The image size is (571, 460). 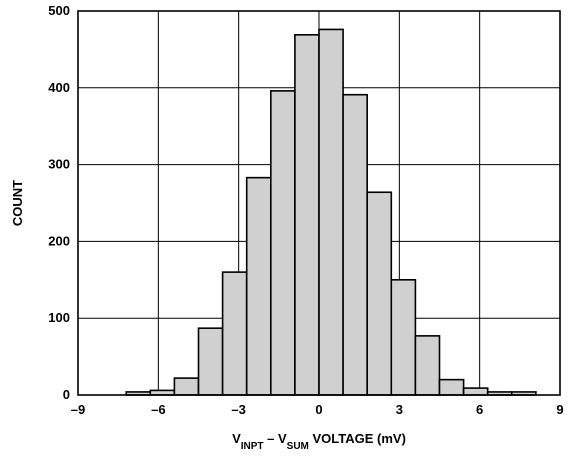 What do you see at coordinates (559, 409) in the screenshot?
I see `x-tick-label: 9` at bounding box center [559, 409].